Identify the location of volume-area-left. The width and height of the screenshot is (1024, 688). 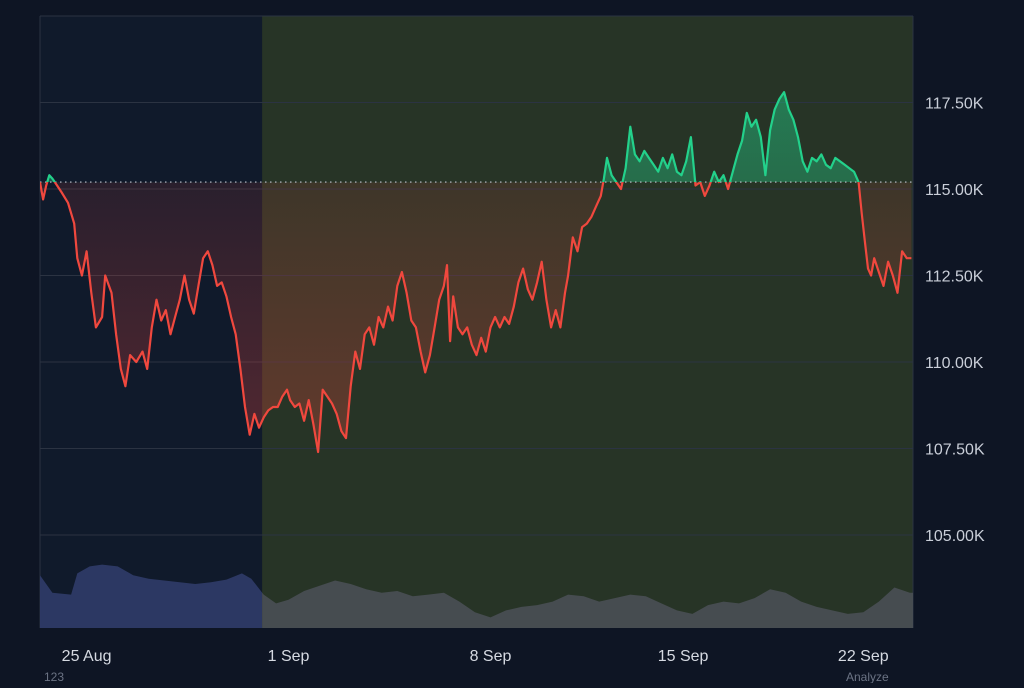
(151, 596).